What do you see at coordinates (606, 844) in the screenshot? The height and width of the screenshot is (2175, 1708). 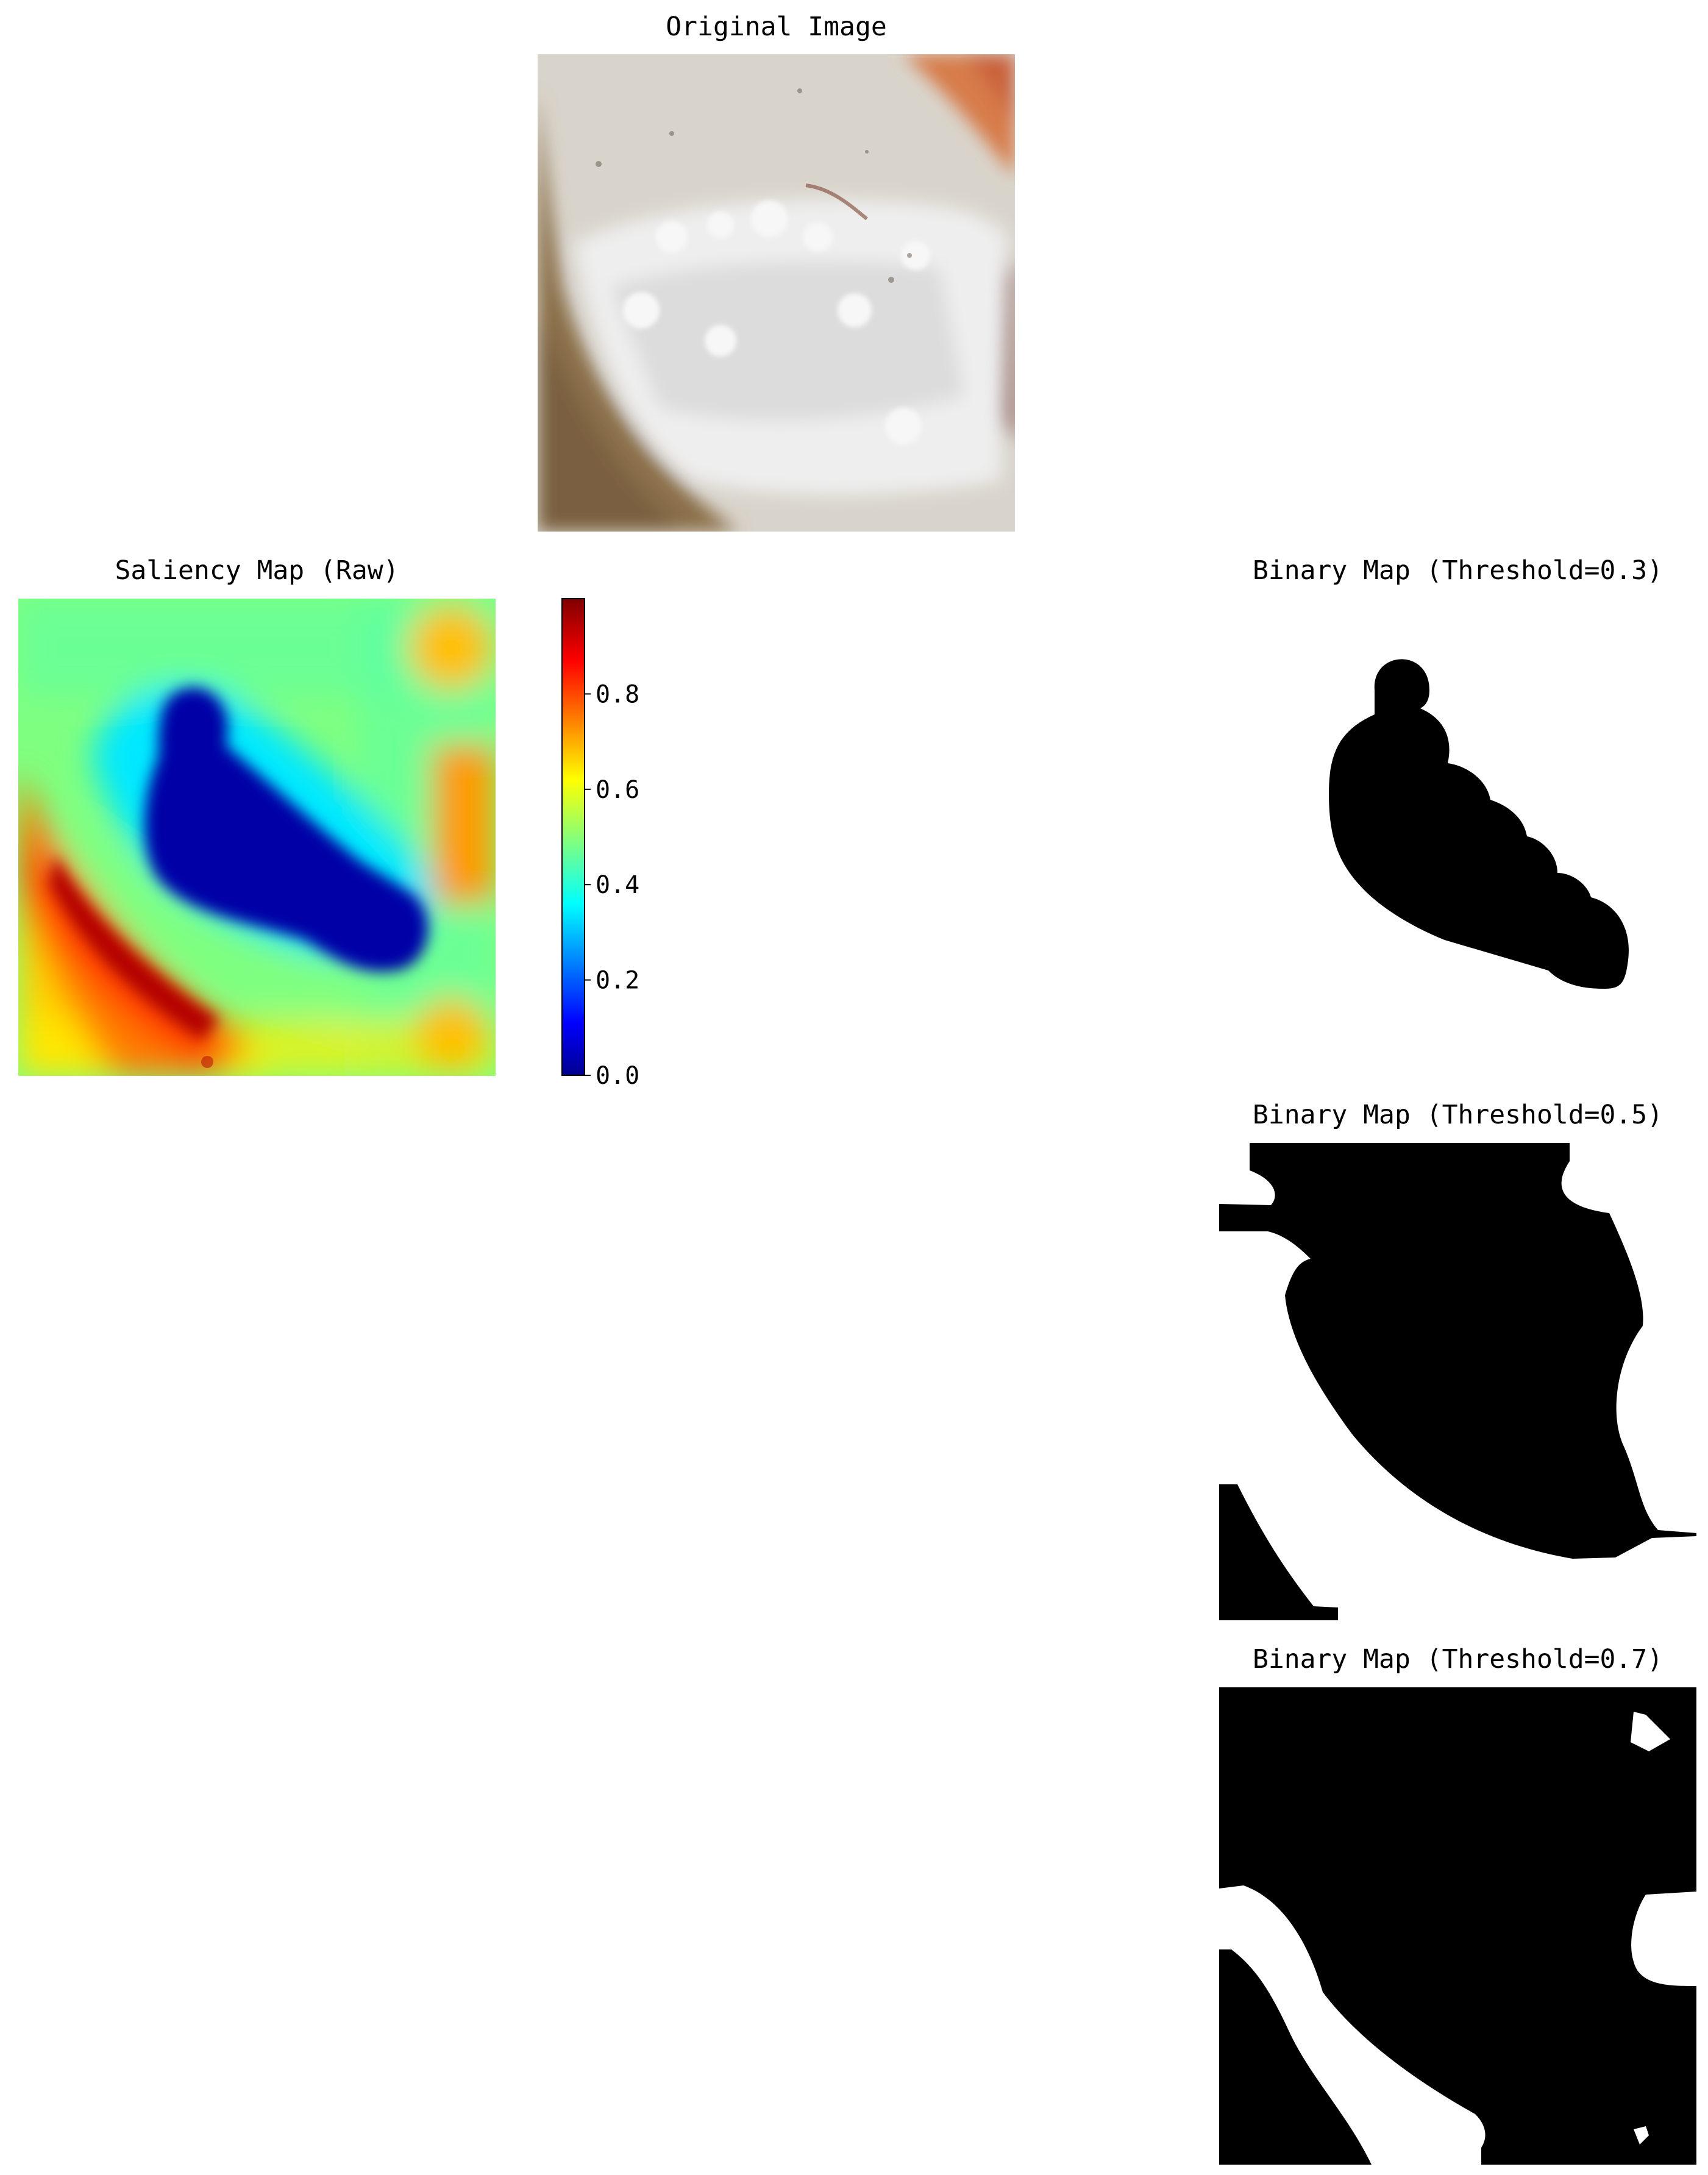 I see `saliency-colorbar: 0.0 0.2 0.4 0.6 0.8` at bounding box center [606, 844].